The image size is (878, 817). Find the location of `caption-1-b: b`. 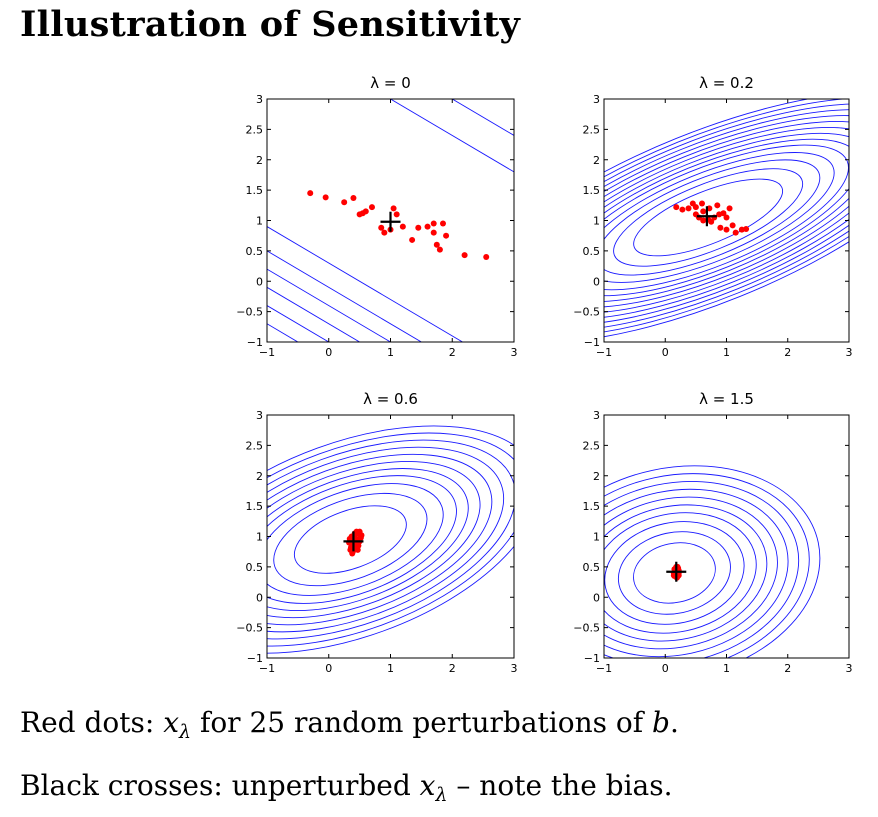

caption-1-b: b is located at coordinates (661, 722).